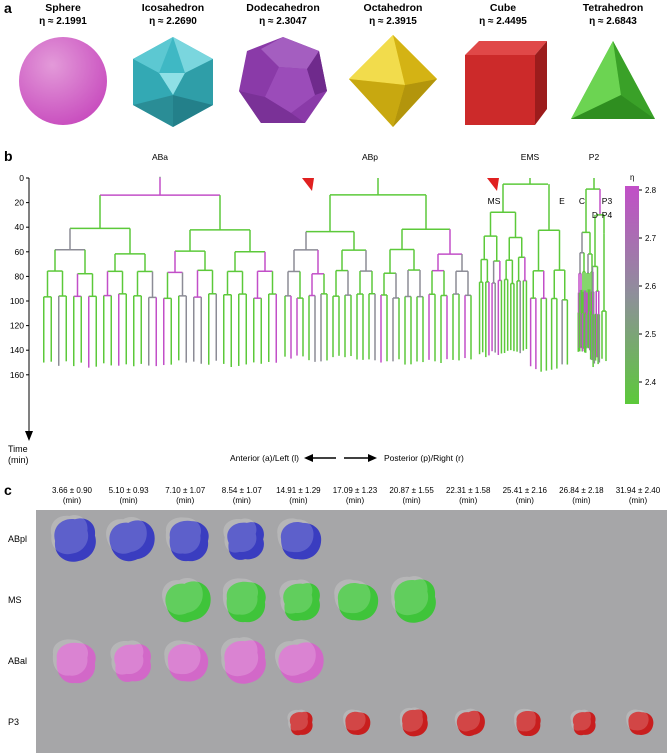 The image size is (670, 753). I want to click on y-axis-arrowhead, so click(29, 436).